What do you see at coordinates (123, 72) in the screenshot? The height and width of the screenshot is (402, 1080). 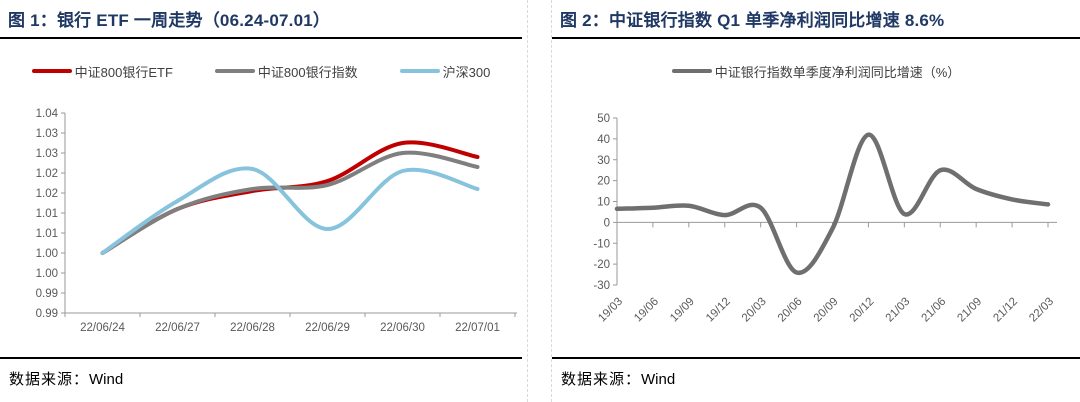 I see `legend-label: 中证800银行ETF` at bounding box center [123, 72].